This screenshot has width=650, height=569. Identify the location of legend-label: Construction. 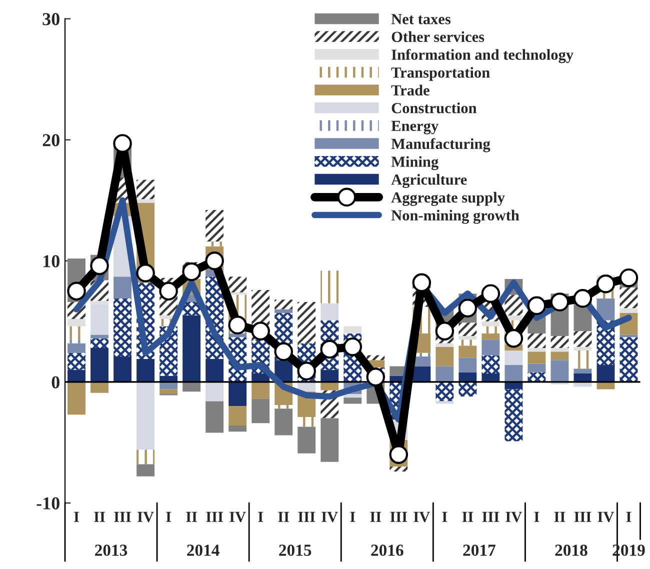
(434, 108).